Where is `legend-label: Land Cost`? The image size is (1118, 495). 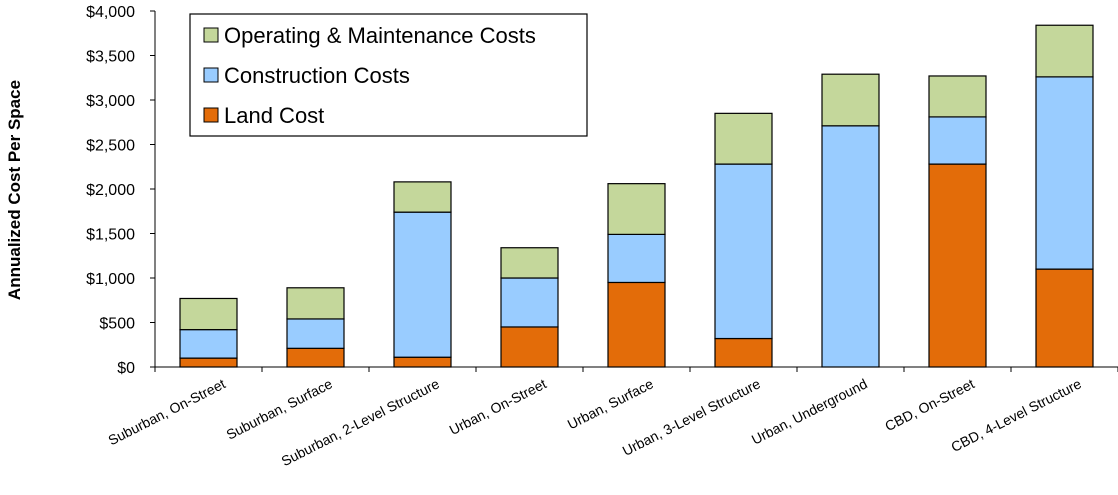 legend-label: Land Cost is located at coordinates (274, 115).